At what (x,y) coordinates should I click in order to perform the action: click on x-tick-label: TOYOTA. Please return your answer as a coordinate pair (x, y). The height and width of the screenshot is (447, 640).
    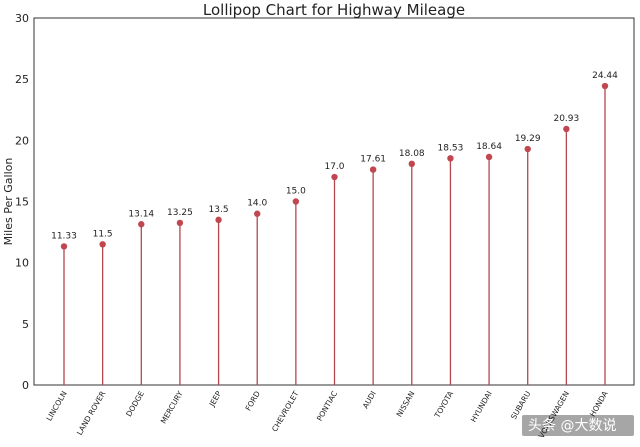
    Looking at the image, I should click on (443, 404).